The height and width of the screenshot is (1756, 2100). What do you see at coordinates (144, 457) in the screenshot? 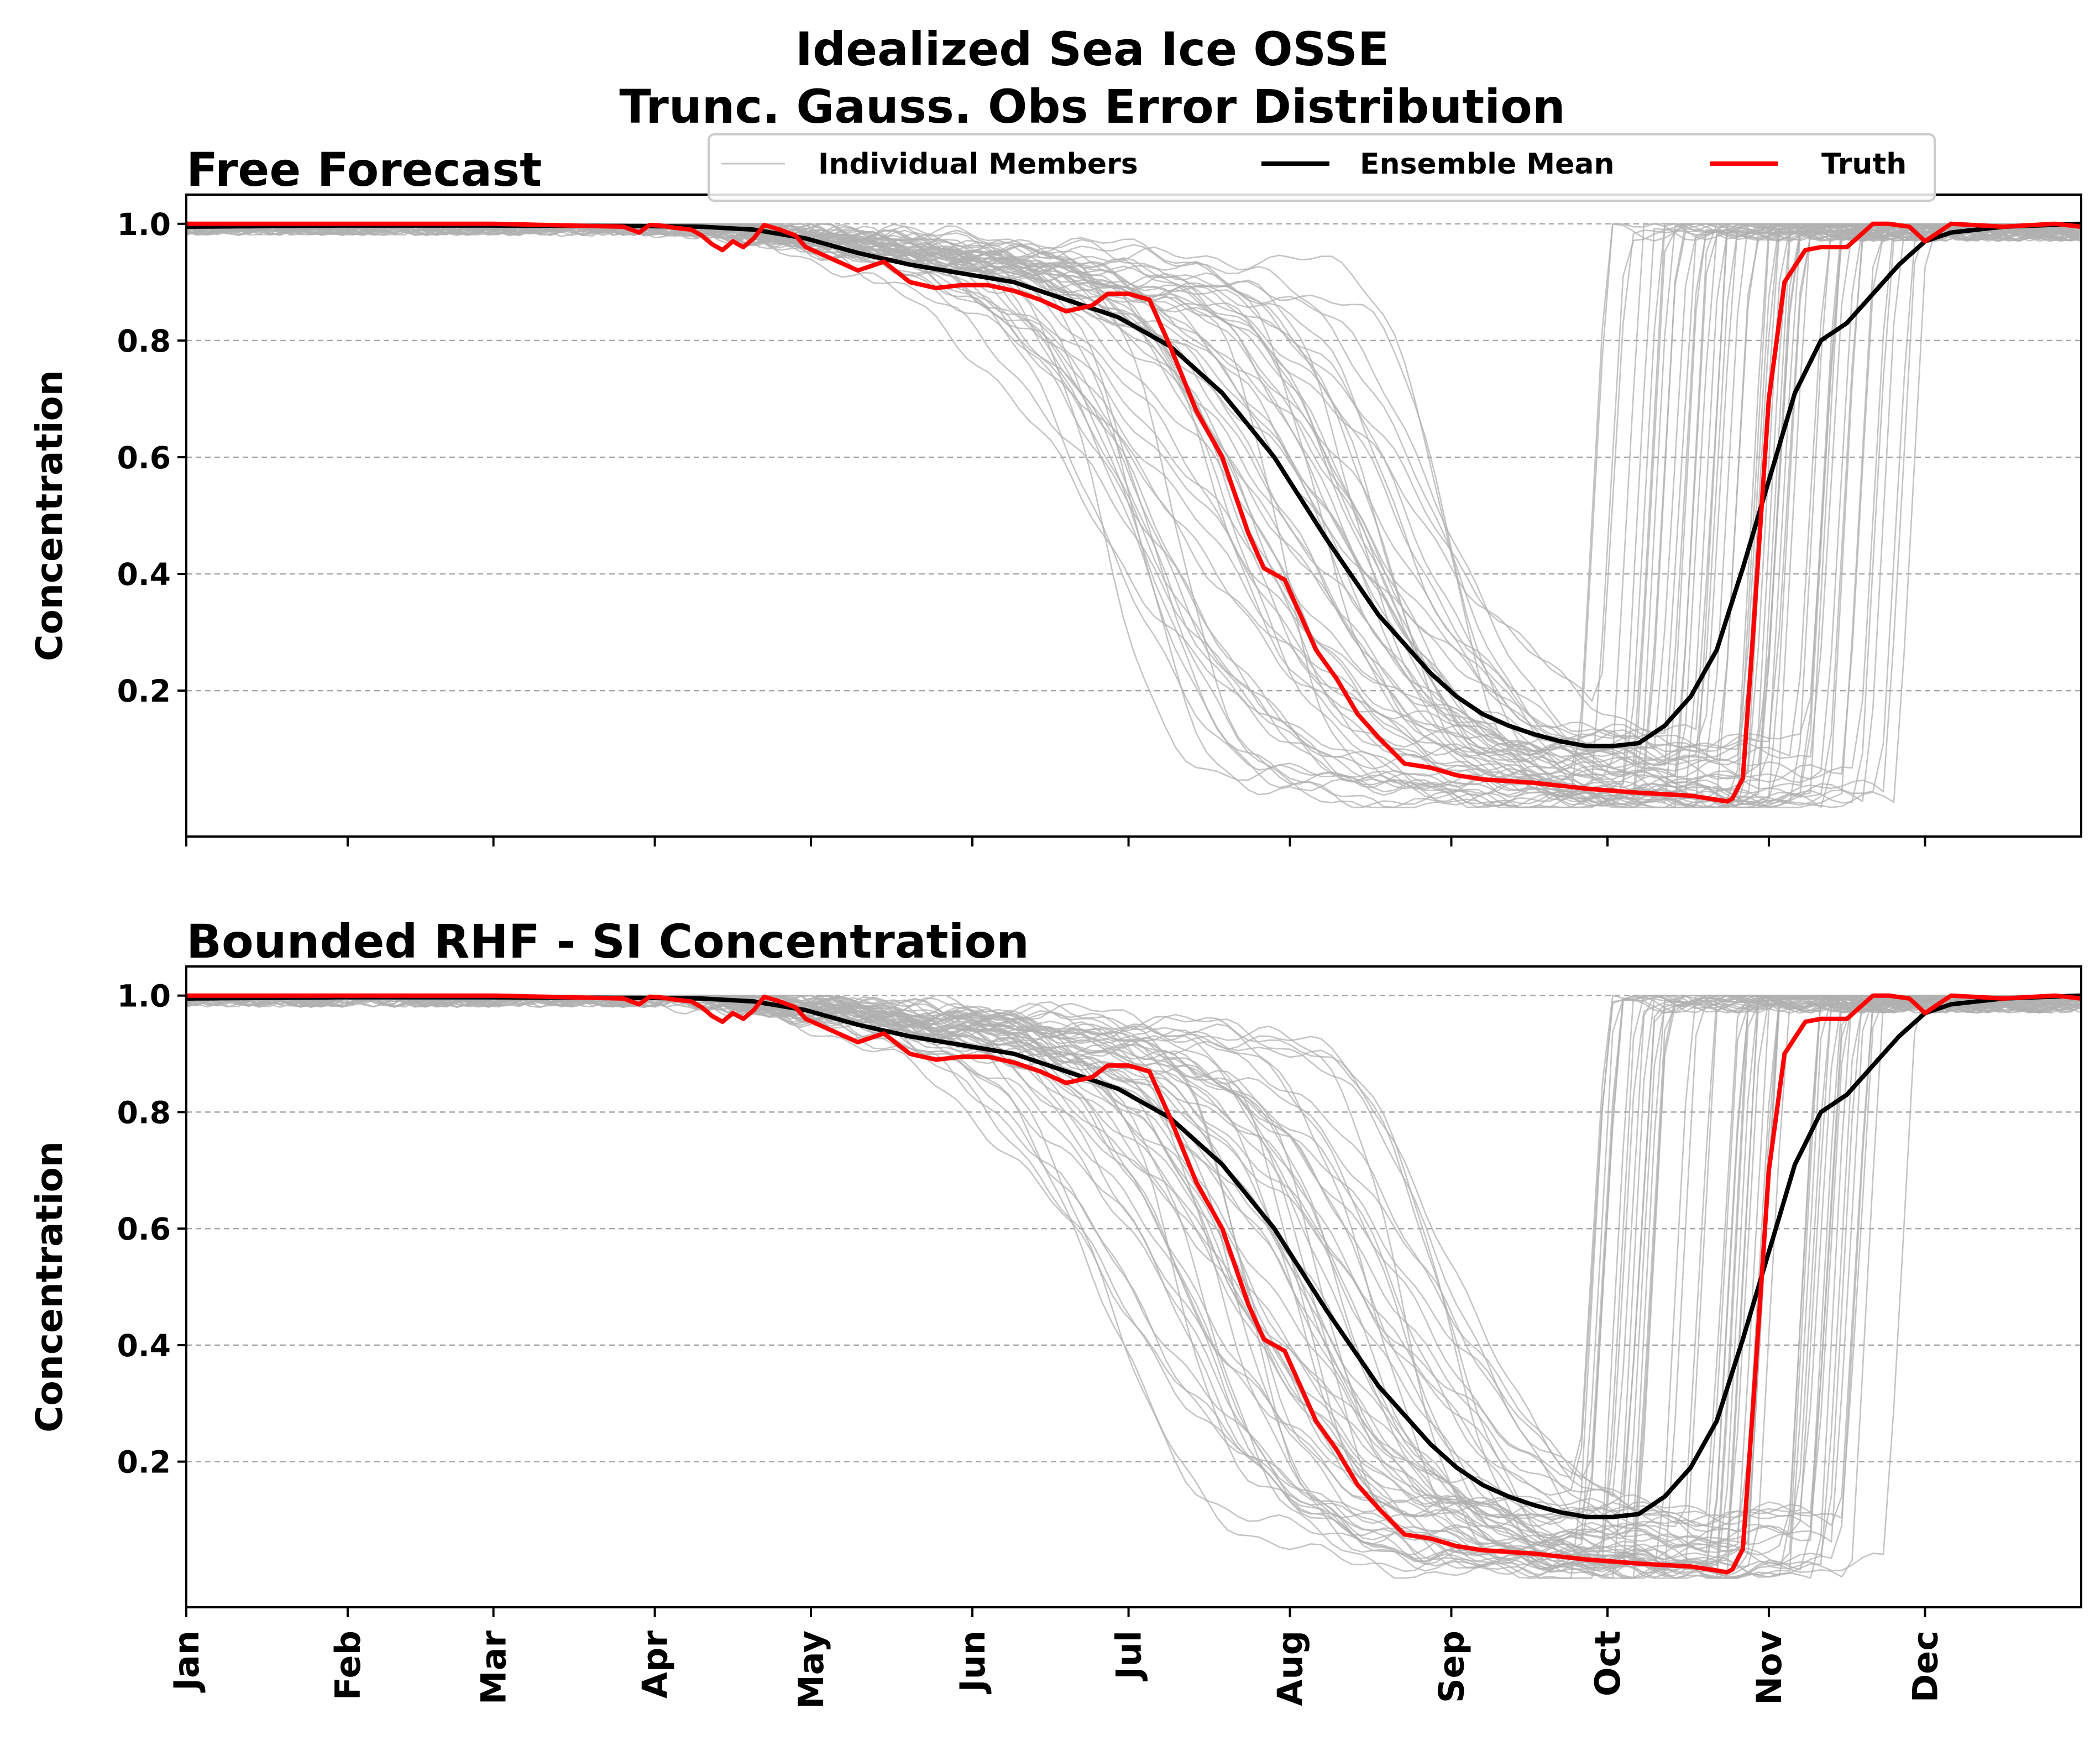
I see `panel1-ytick-label: 0.6` at bounding box center [144, 457].